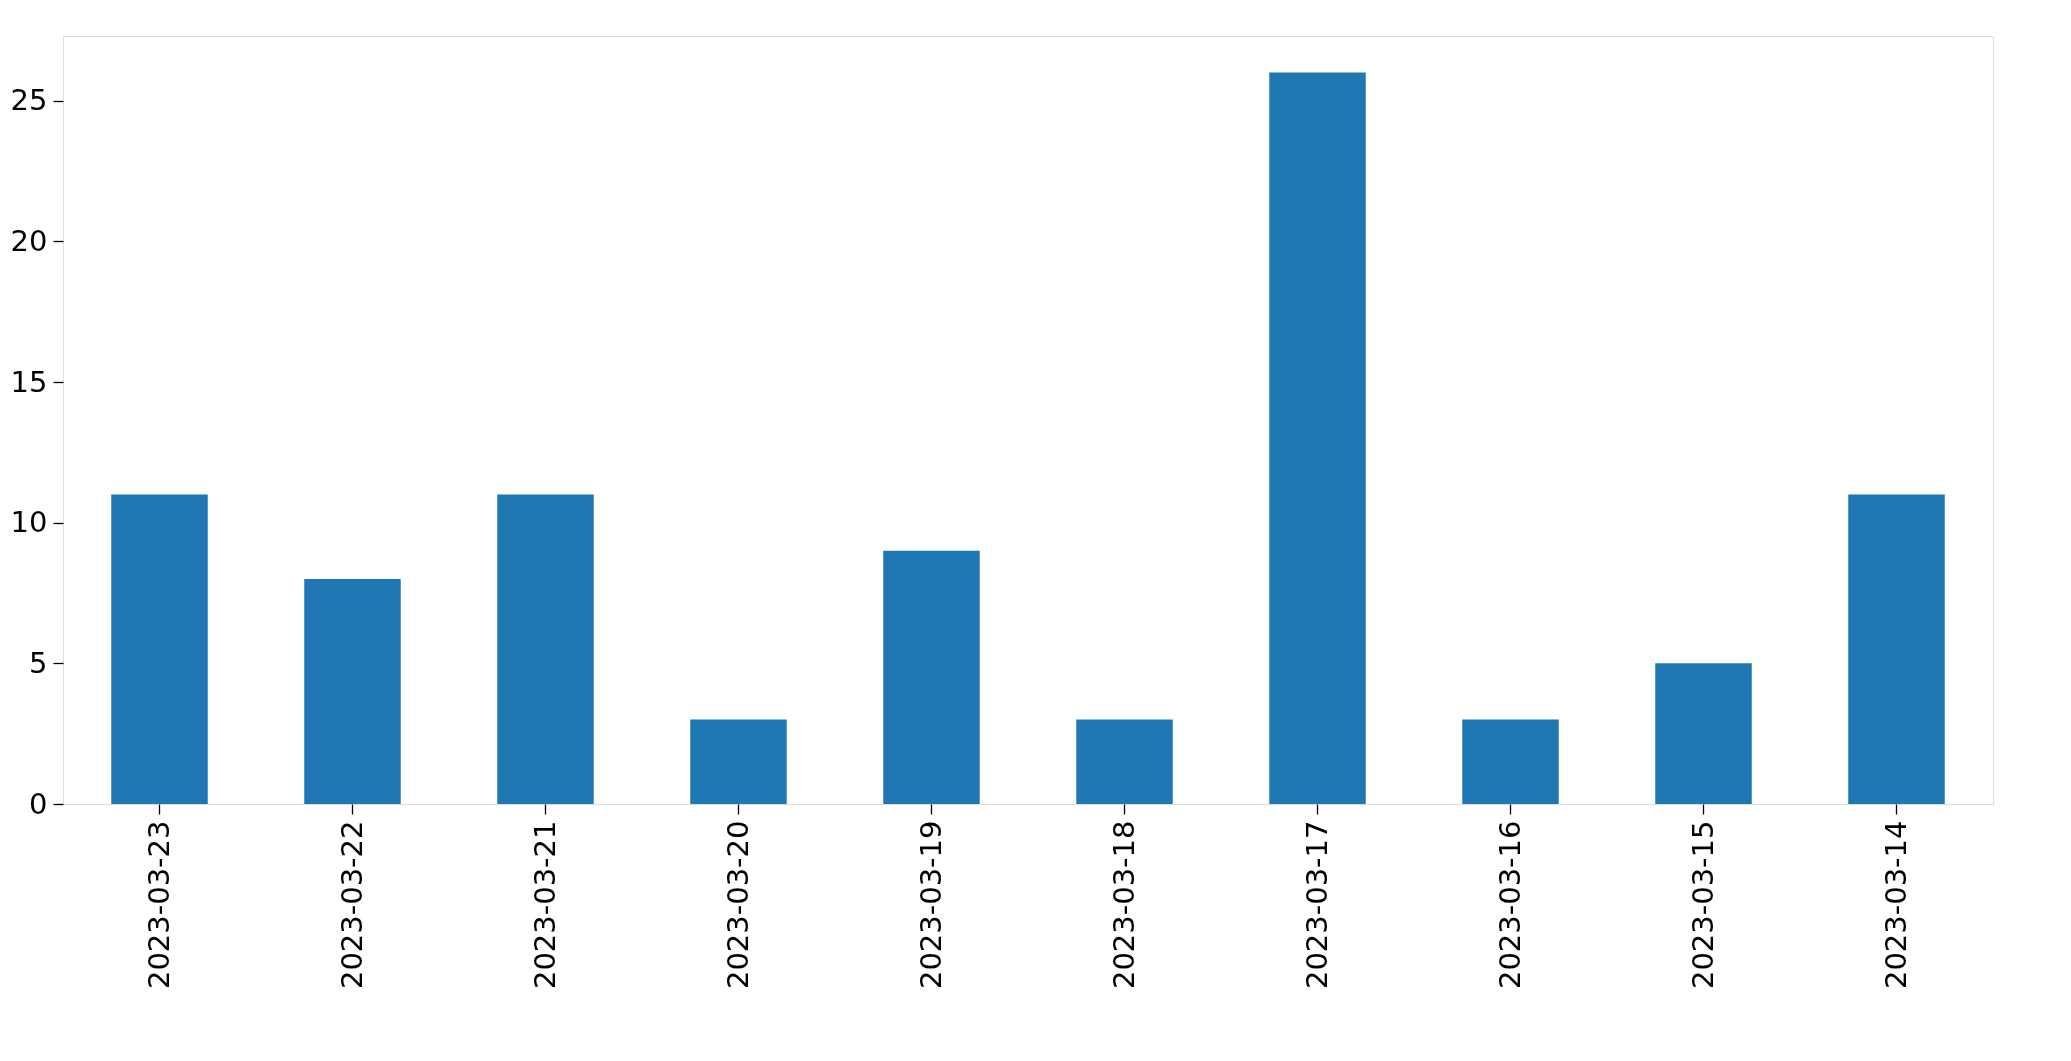 The image size is (2071, 1061). What do you see at coordinates (158, 905) in the screenshot?
I see `x-tick-label: 2023-03-23` at bounding box center [158, 905].